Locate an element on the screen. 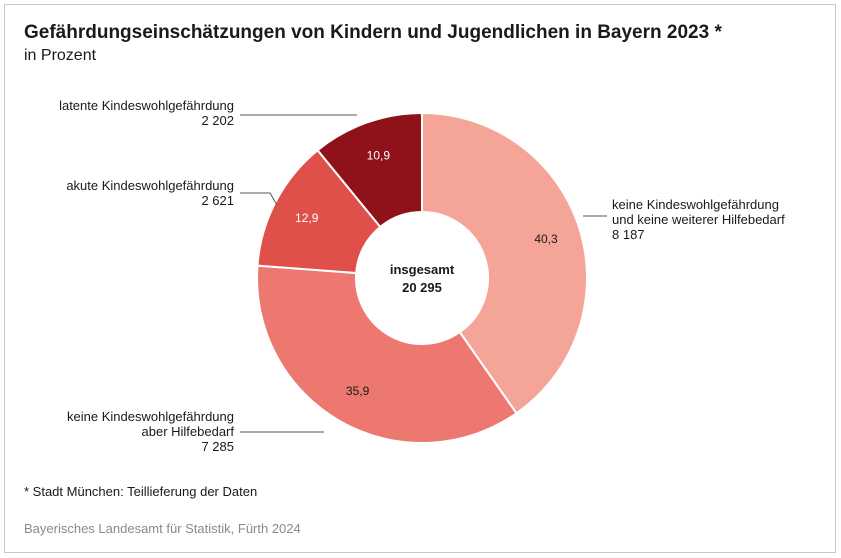 The image size is (841, 558). slice-percent-label: 12,9 is located at coordinates (307, 218).